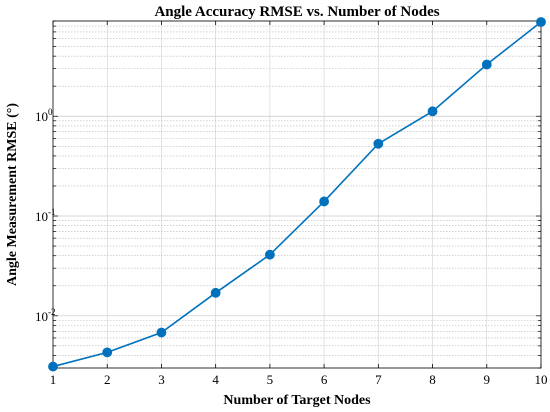  I want to click on x-tick-label: 7, so click(378, 379).